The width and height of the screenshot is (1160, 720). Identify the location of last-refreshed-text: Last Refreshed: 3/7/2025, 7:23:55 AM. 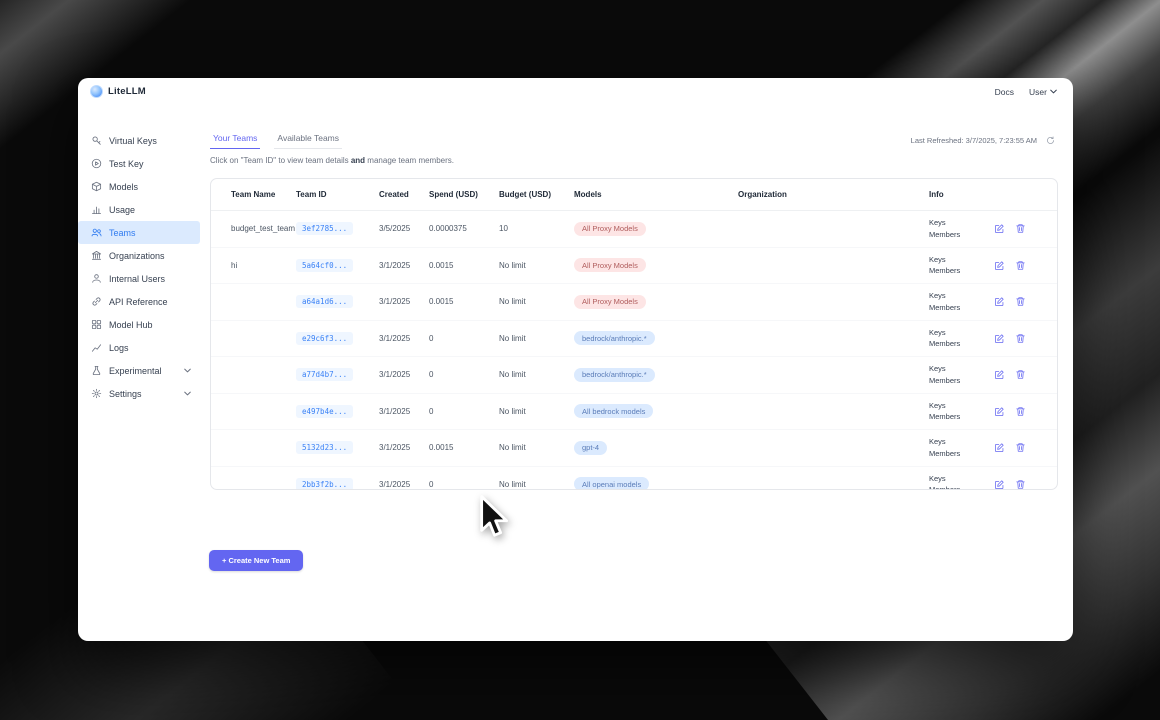
(973, 140).